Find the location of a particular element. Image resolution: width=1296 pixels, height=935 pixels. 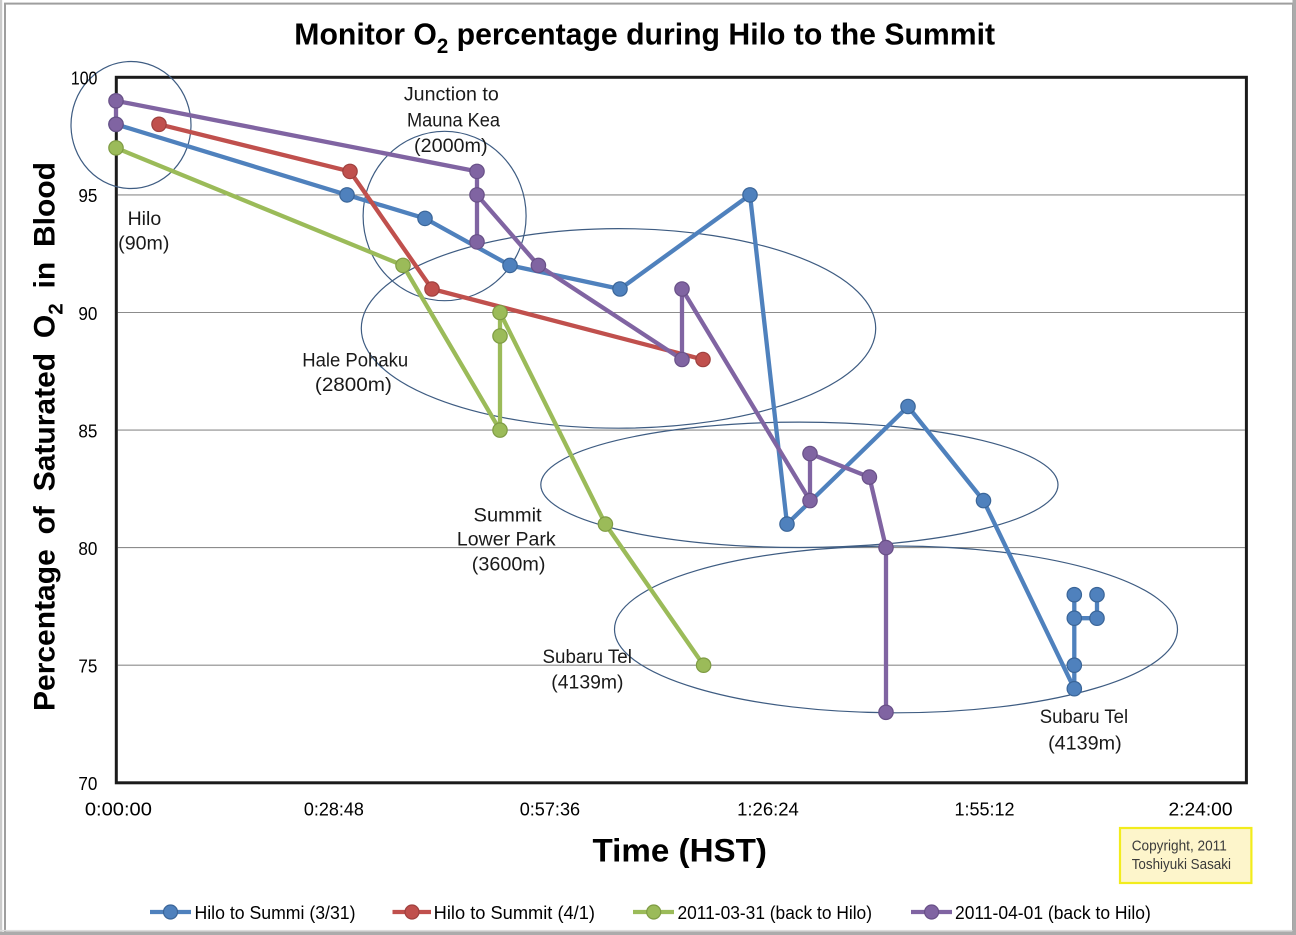

svg-text: (3600m) is located at coordinates (509, 565).